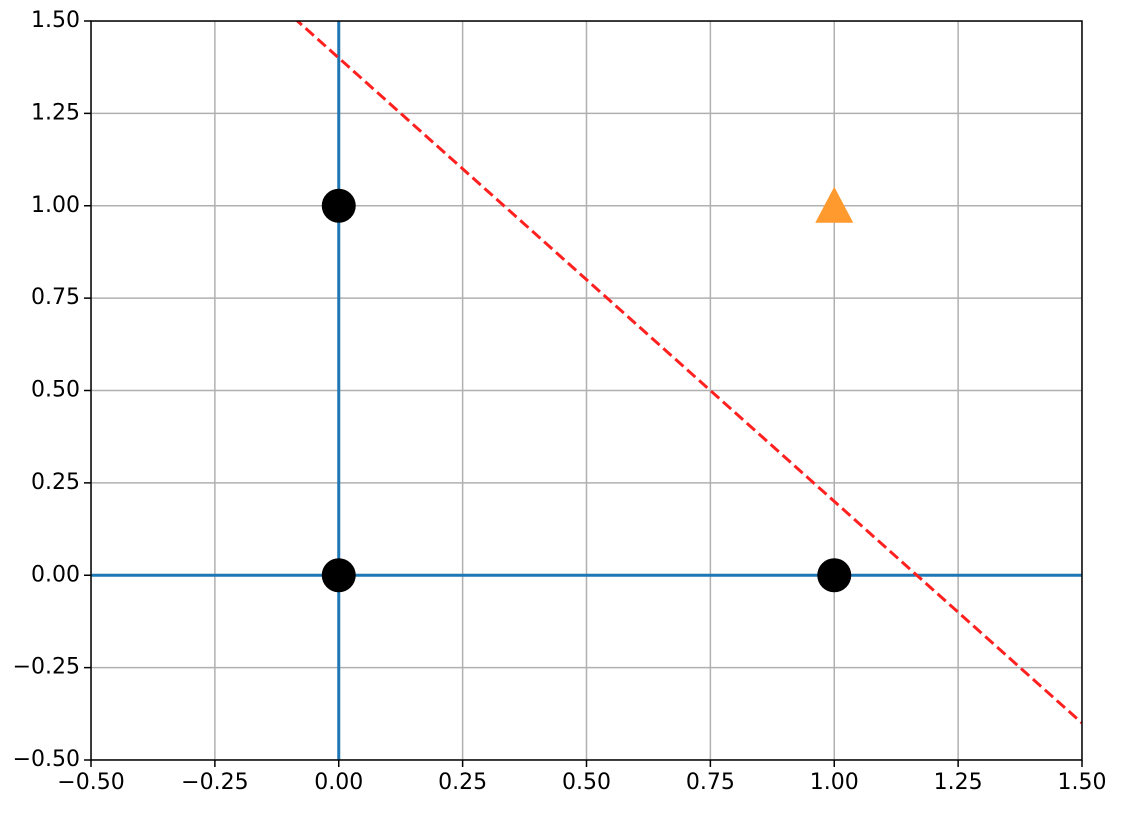  I want to click on x-tick-label: 1.25, so click(958, 782).